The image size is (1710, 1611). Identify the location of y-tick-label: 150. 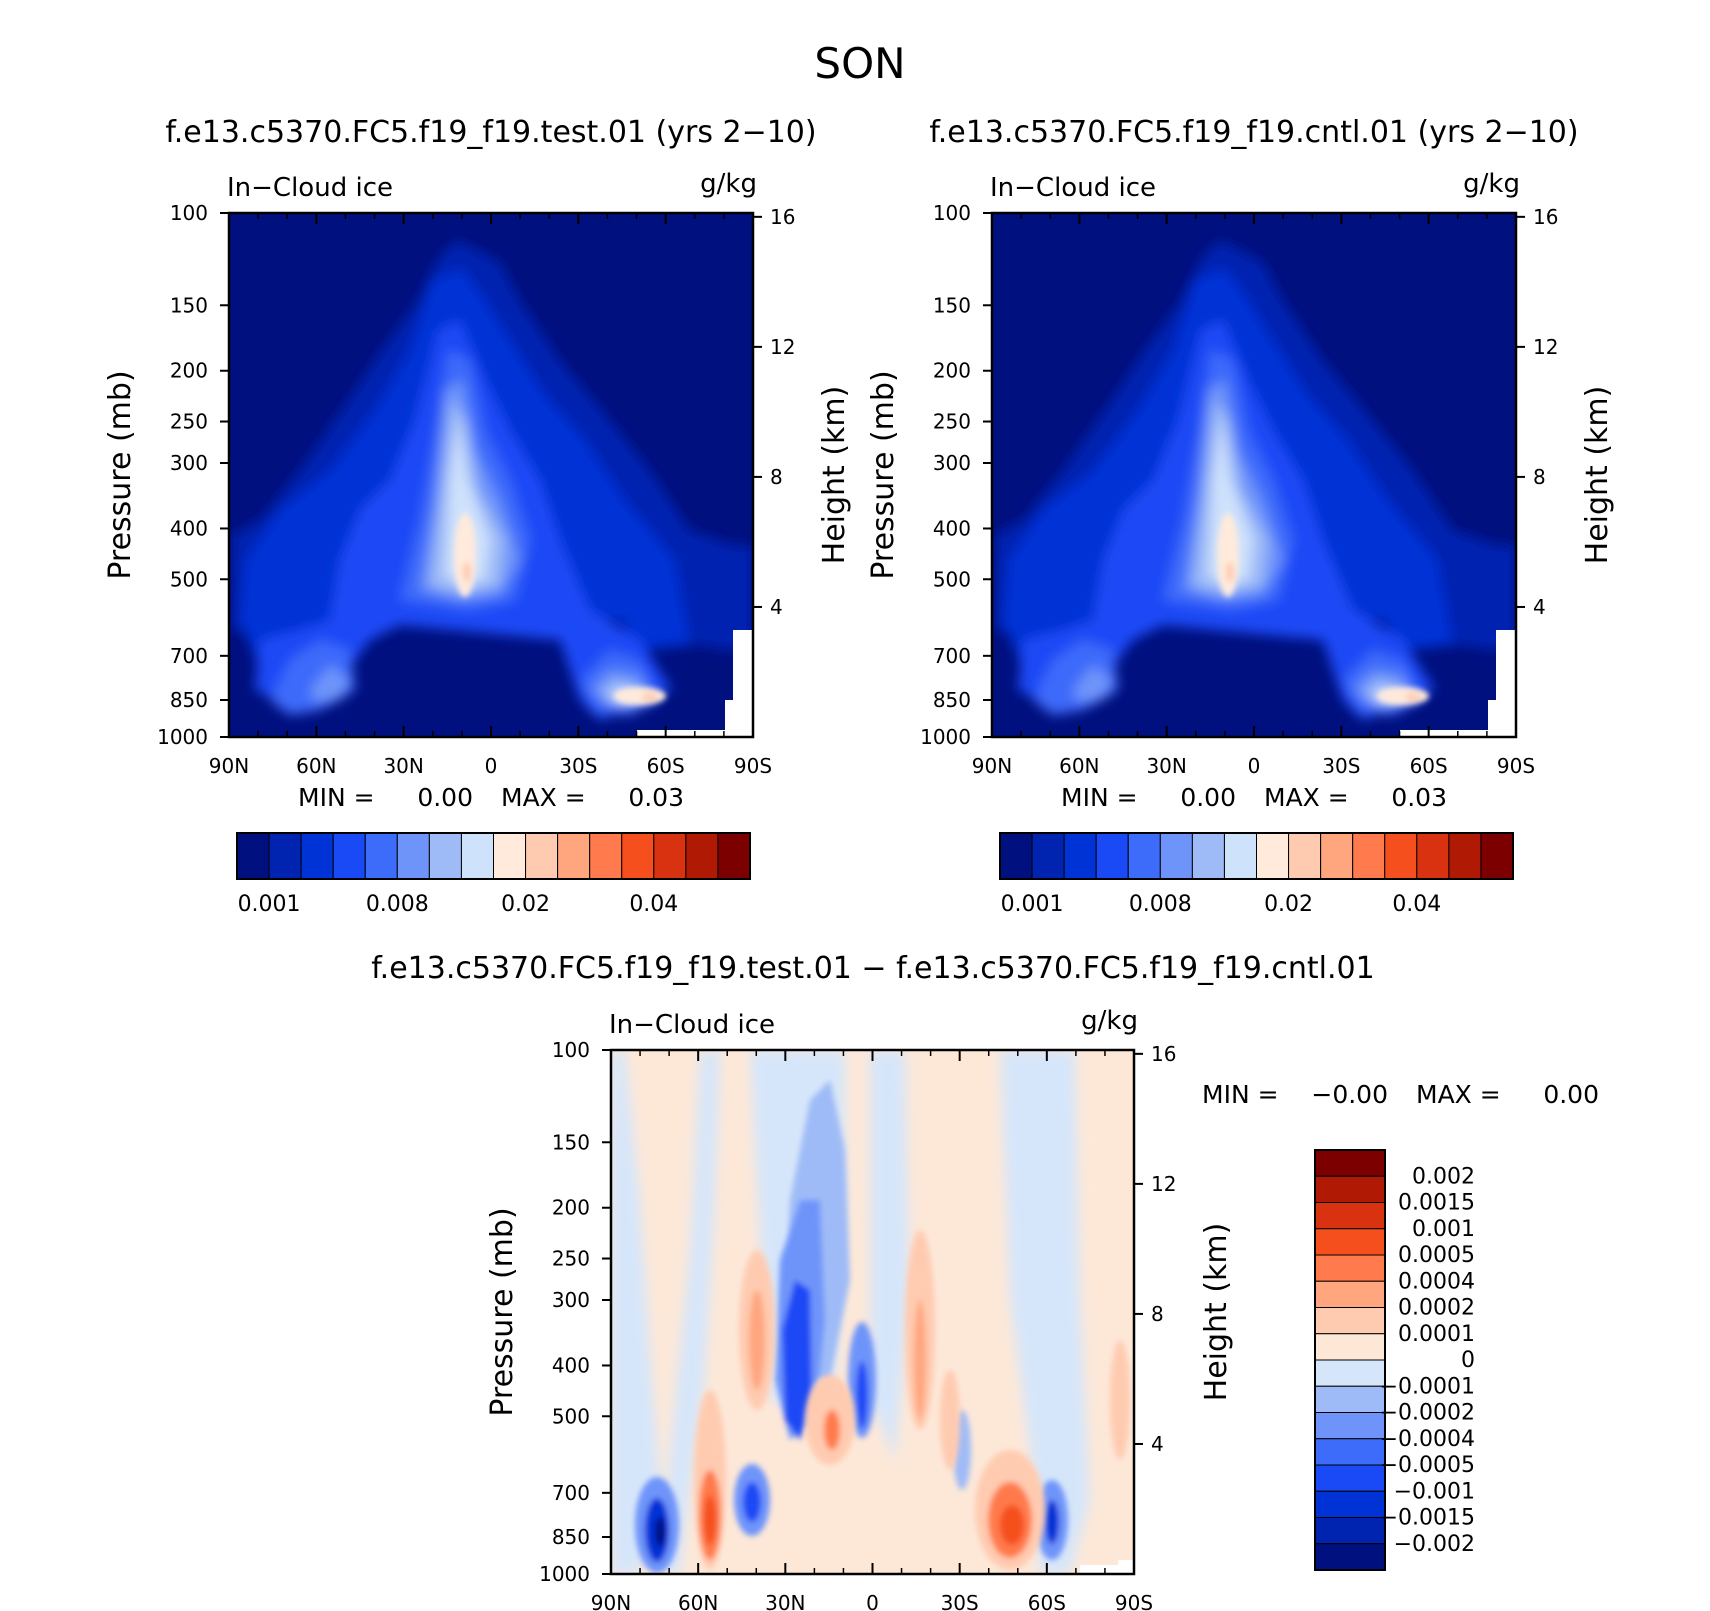
(189, 305).